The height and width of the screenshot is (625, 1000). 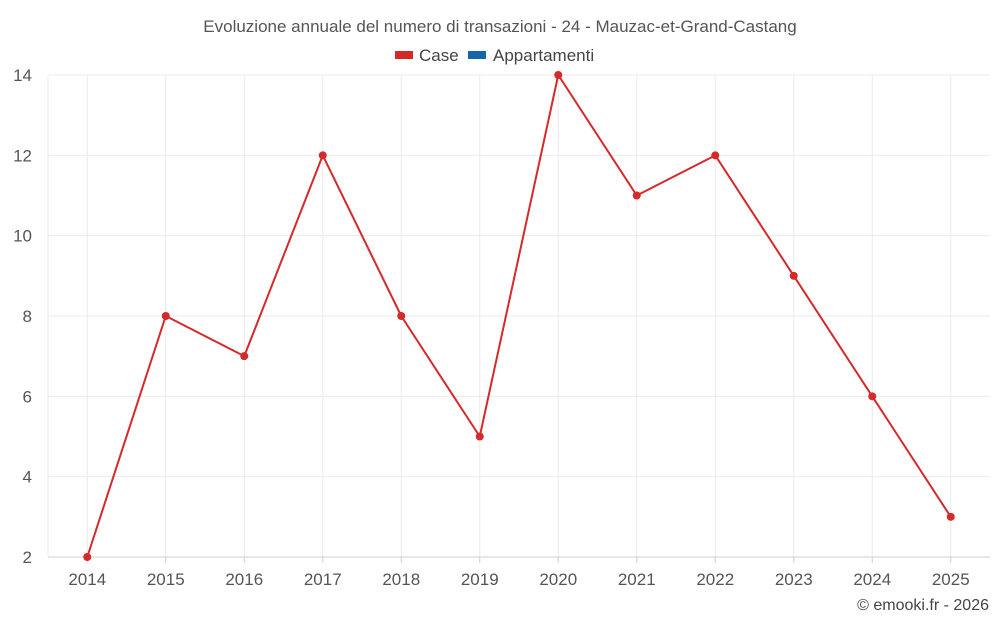 I want to click on data-point-2021, so click(x=636, y=195).